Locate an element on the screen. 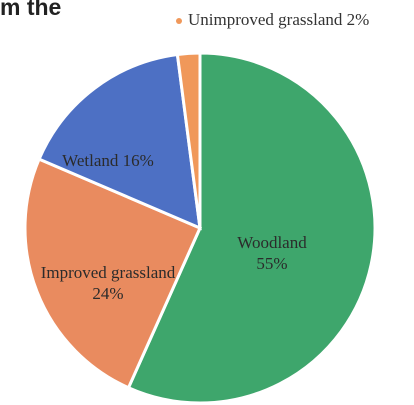 The image size is (414, 405). category-label: Unimproved grassland is located at coordinates (265, 19).